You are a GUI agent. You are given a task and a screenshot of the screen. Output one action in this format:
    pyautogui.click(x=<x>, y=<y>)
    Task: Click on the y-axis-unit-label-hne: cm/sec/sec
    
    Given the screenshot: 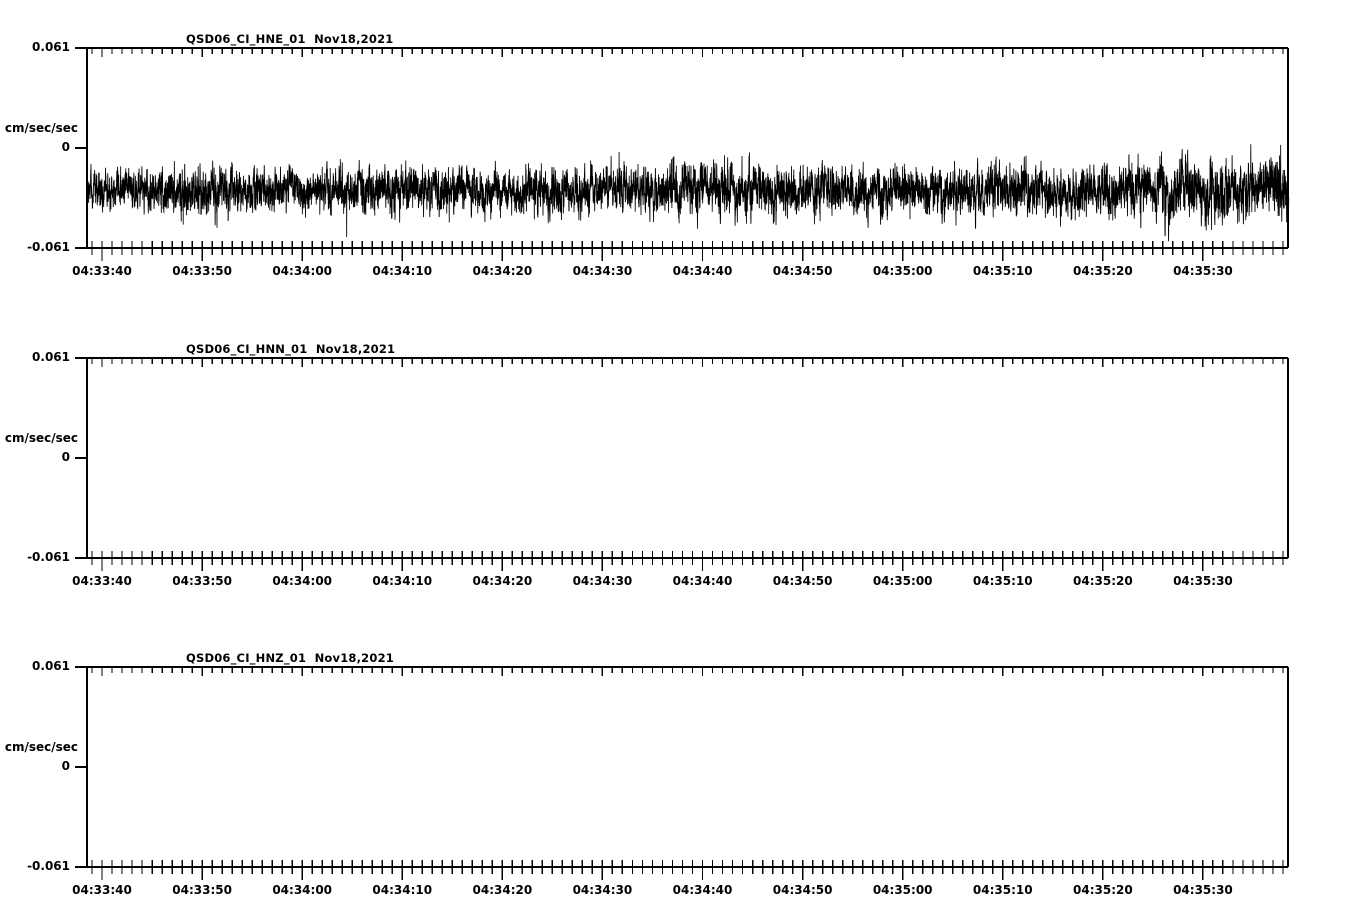 What is the action you would take?
    pyautogui.click(x=41, y=128)
    